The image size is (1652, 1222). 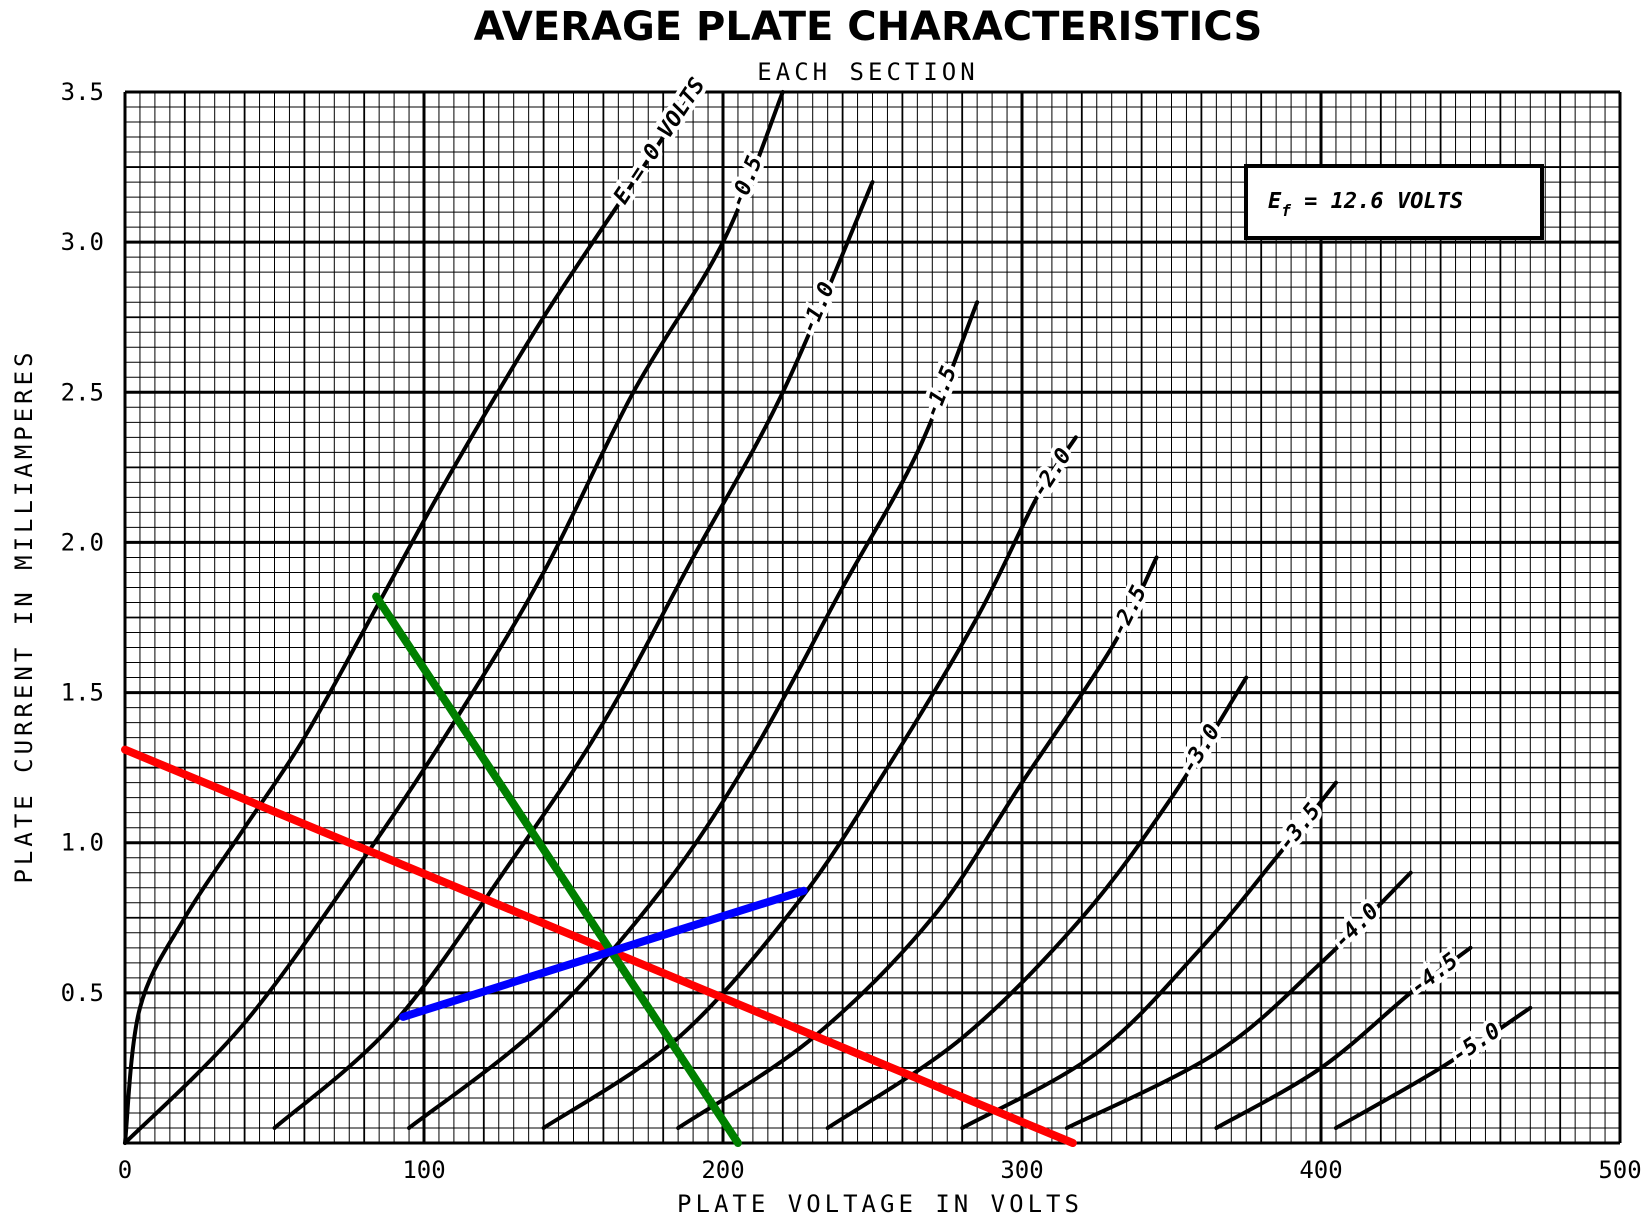 I want to click on filament-voltage-box: Ef = 12.6 VOLTS, so click(x=1394, y=202).